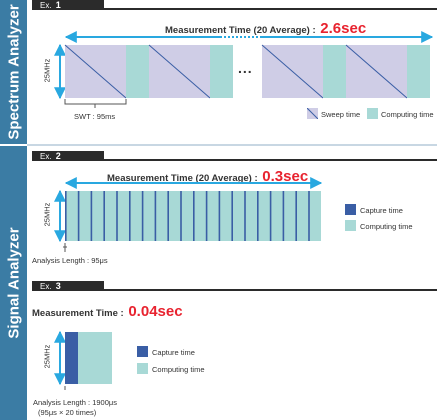 This screenshot has height=420, width=437. I want to click on ex3-title-text: Measurement Time :, so click(78, 313).